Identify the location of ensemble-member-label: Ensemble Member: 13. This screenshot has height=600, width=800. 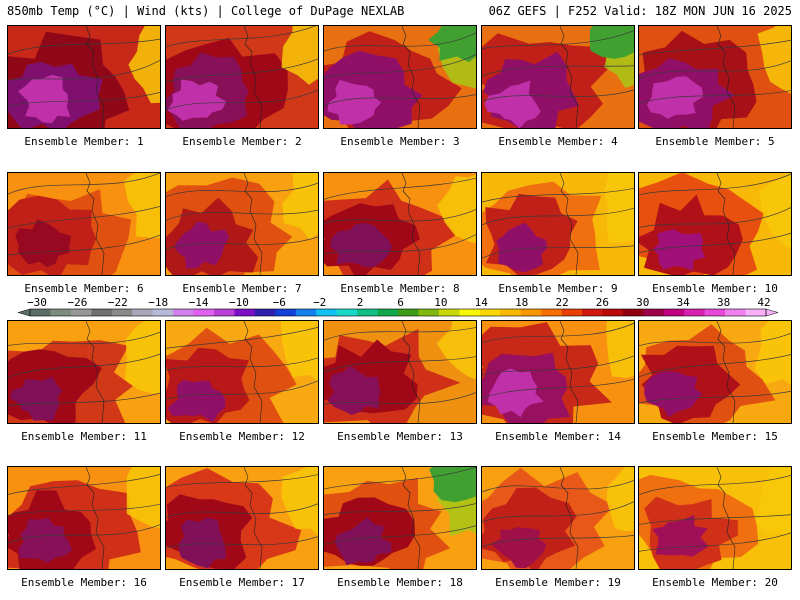
(400, 436).